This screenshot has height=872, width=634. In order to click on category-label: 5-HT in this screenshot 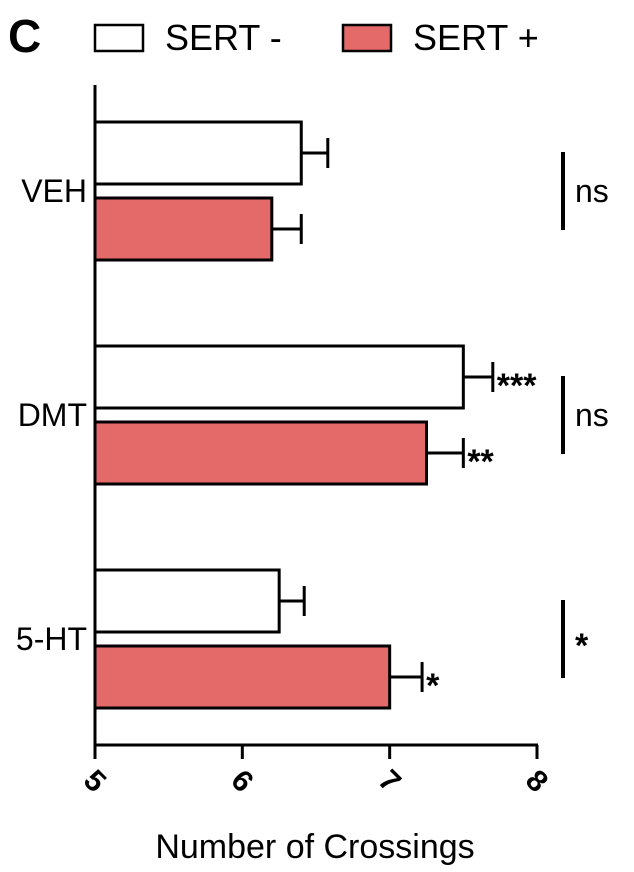, I will do `click(51, 639)`.